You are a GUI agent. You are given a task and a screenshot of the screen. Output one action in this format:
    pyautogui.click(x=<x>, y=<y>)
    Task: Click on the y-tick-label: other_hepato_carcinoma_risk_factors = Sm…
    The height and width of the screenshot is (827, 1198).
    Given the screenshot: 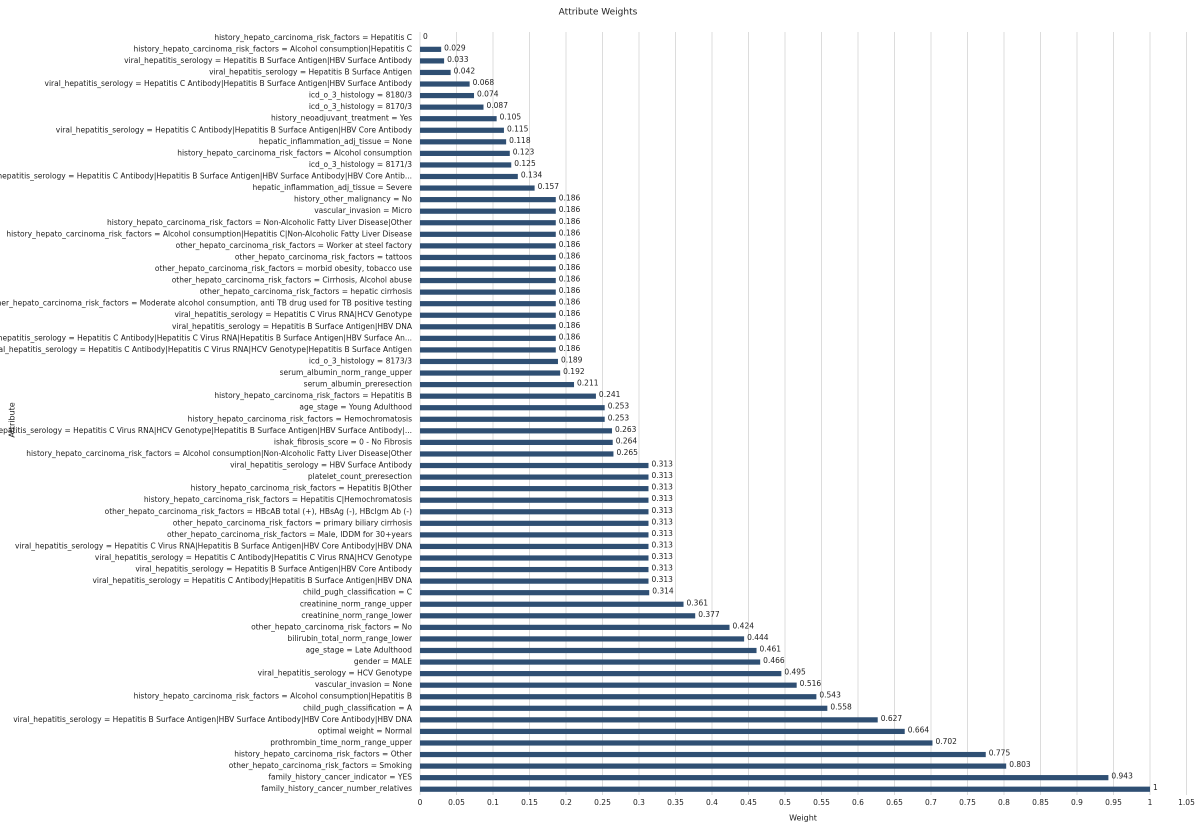 What is the action you would take?
    pyautogui.click(x=321, y=765)
    